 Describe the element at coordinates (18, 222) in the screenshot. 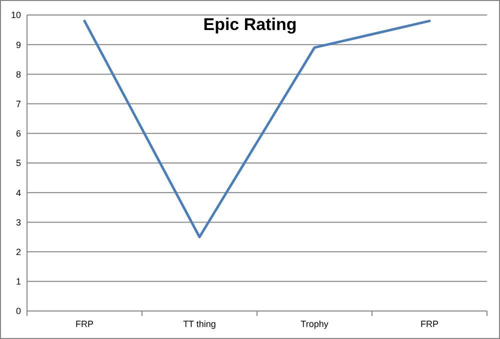

I see `y-tick-label: 3` at that location.